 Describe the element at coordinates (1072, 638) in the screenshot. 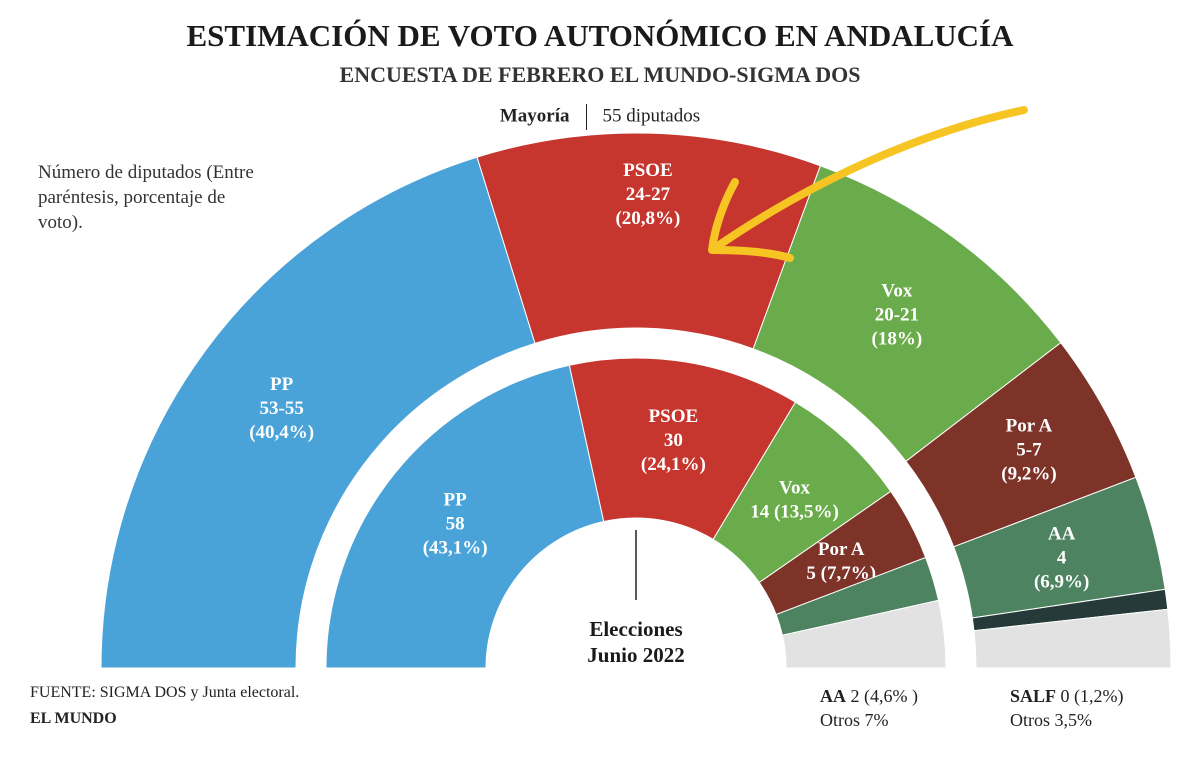

I see `slice-survey-otros` at that location.